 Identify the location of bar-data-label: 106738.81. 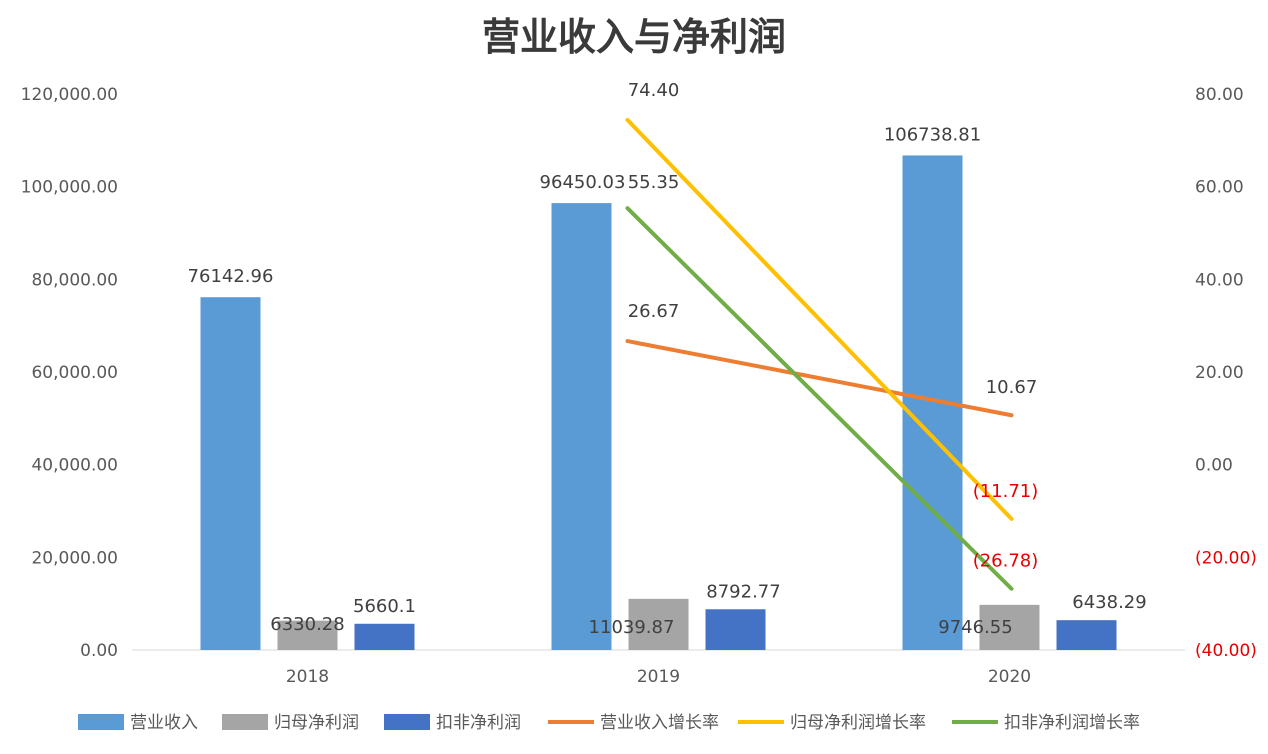
(932, 134).